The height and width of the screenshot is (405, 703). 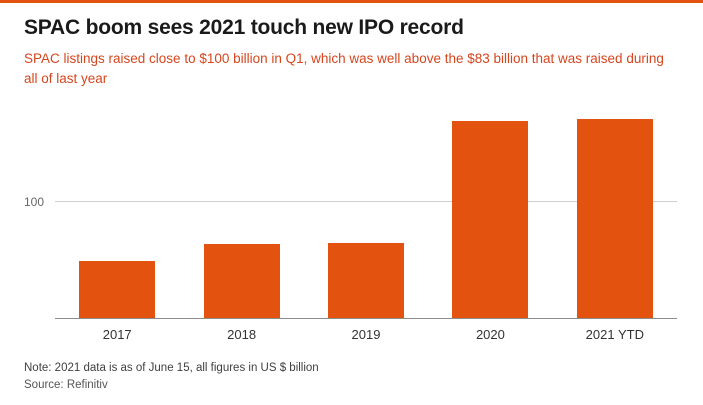 What do you see at coordinates (614, 218) in the screenshot?
I see `bar-2021-ytd` at bounding box center [614, 218].